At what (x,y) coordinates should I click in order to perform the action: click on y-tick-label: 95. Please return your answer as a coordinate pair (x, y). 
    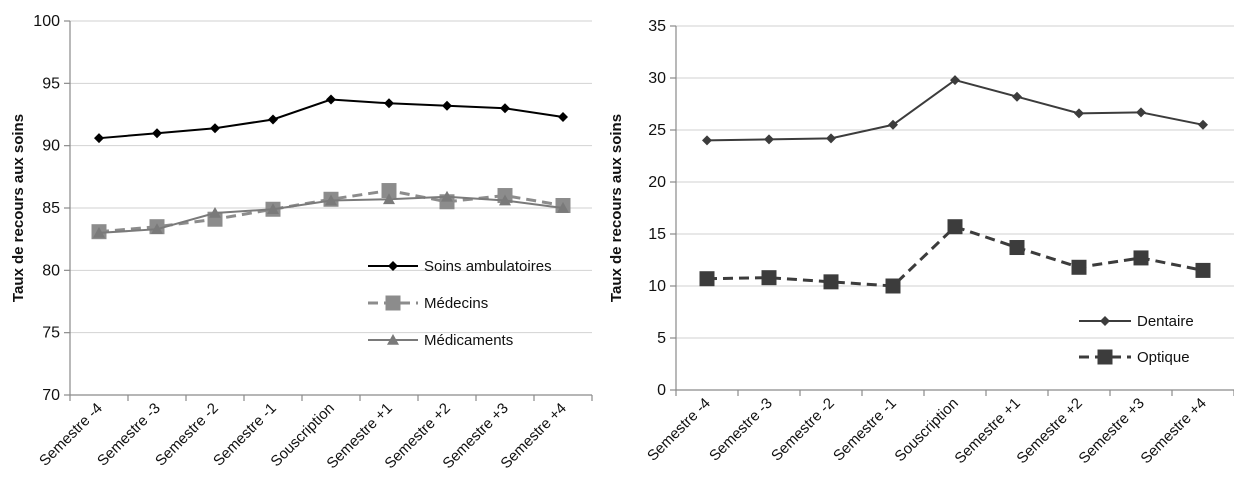
    Looking at the image, I should click on (51, 83).